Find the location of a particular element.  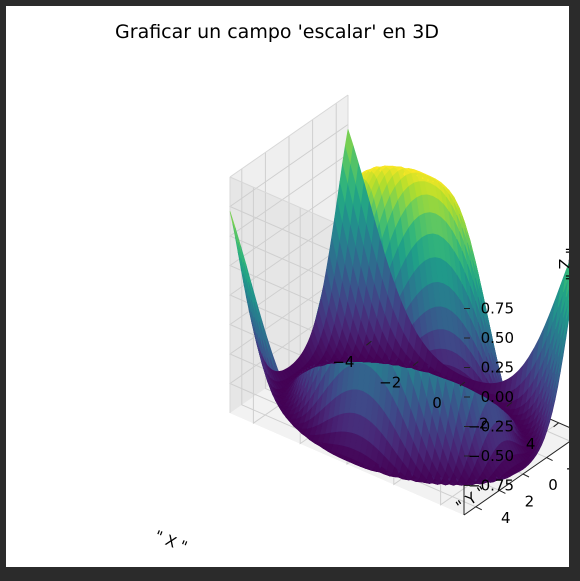

x-tick-label: 2 is located at coordinates (484, 423).